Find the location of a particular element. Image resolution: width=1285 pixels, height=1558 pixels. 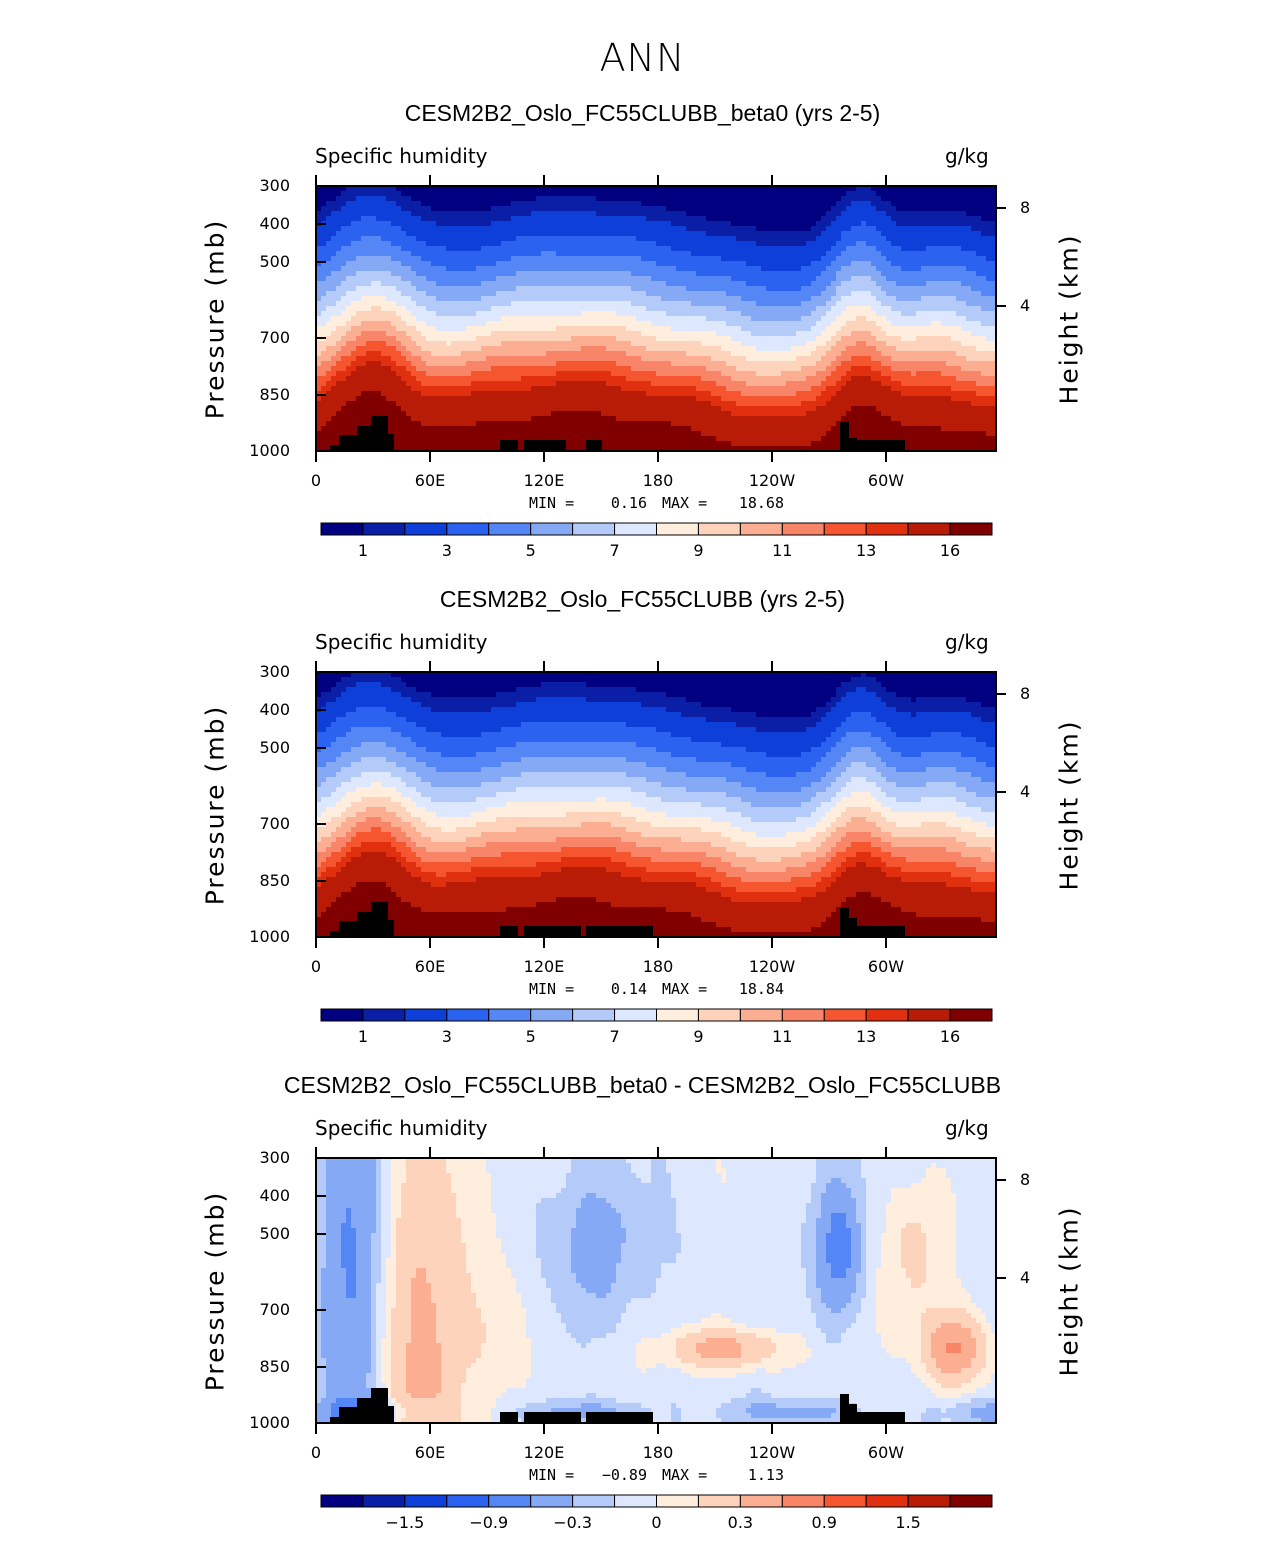

colorbar-label: 7 is located at coordinates (615, 550).